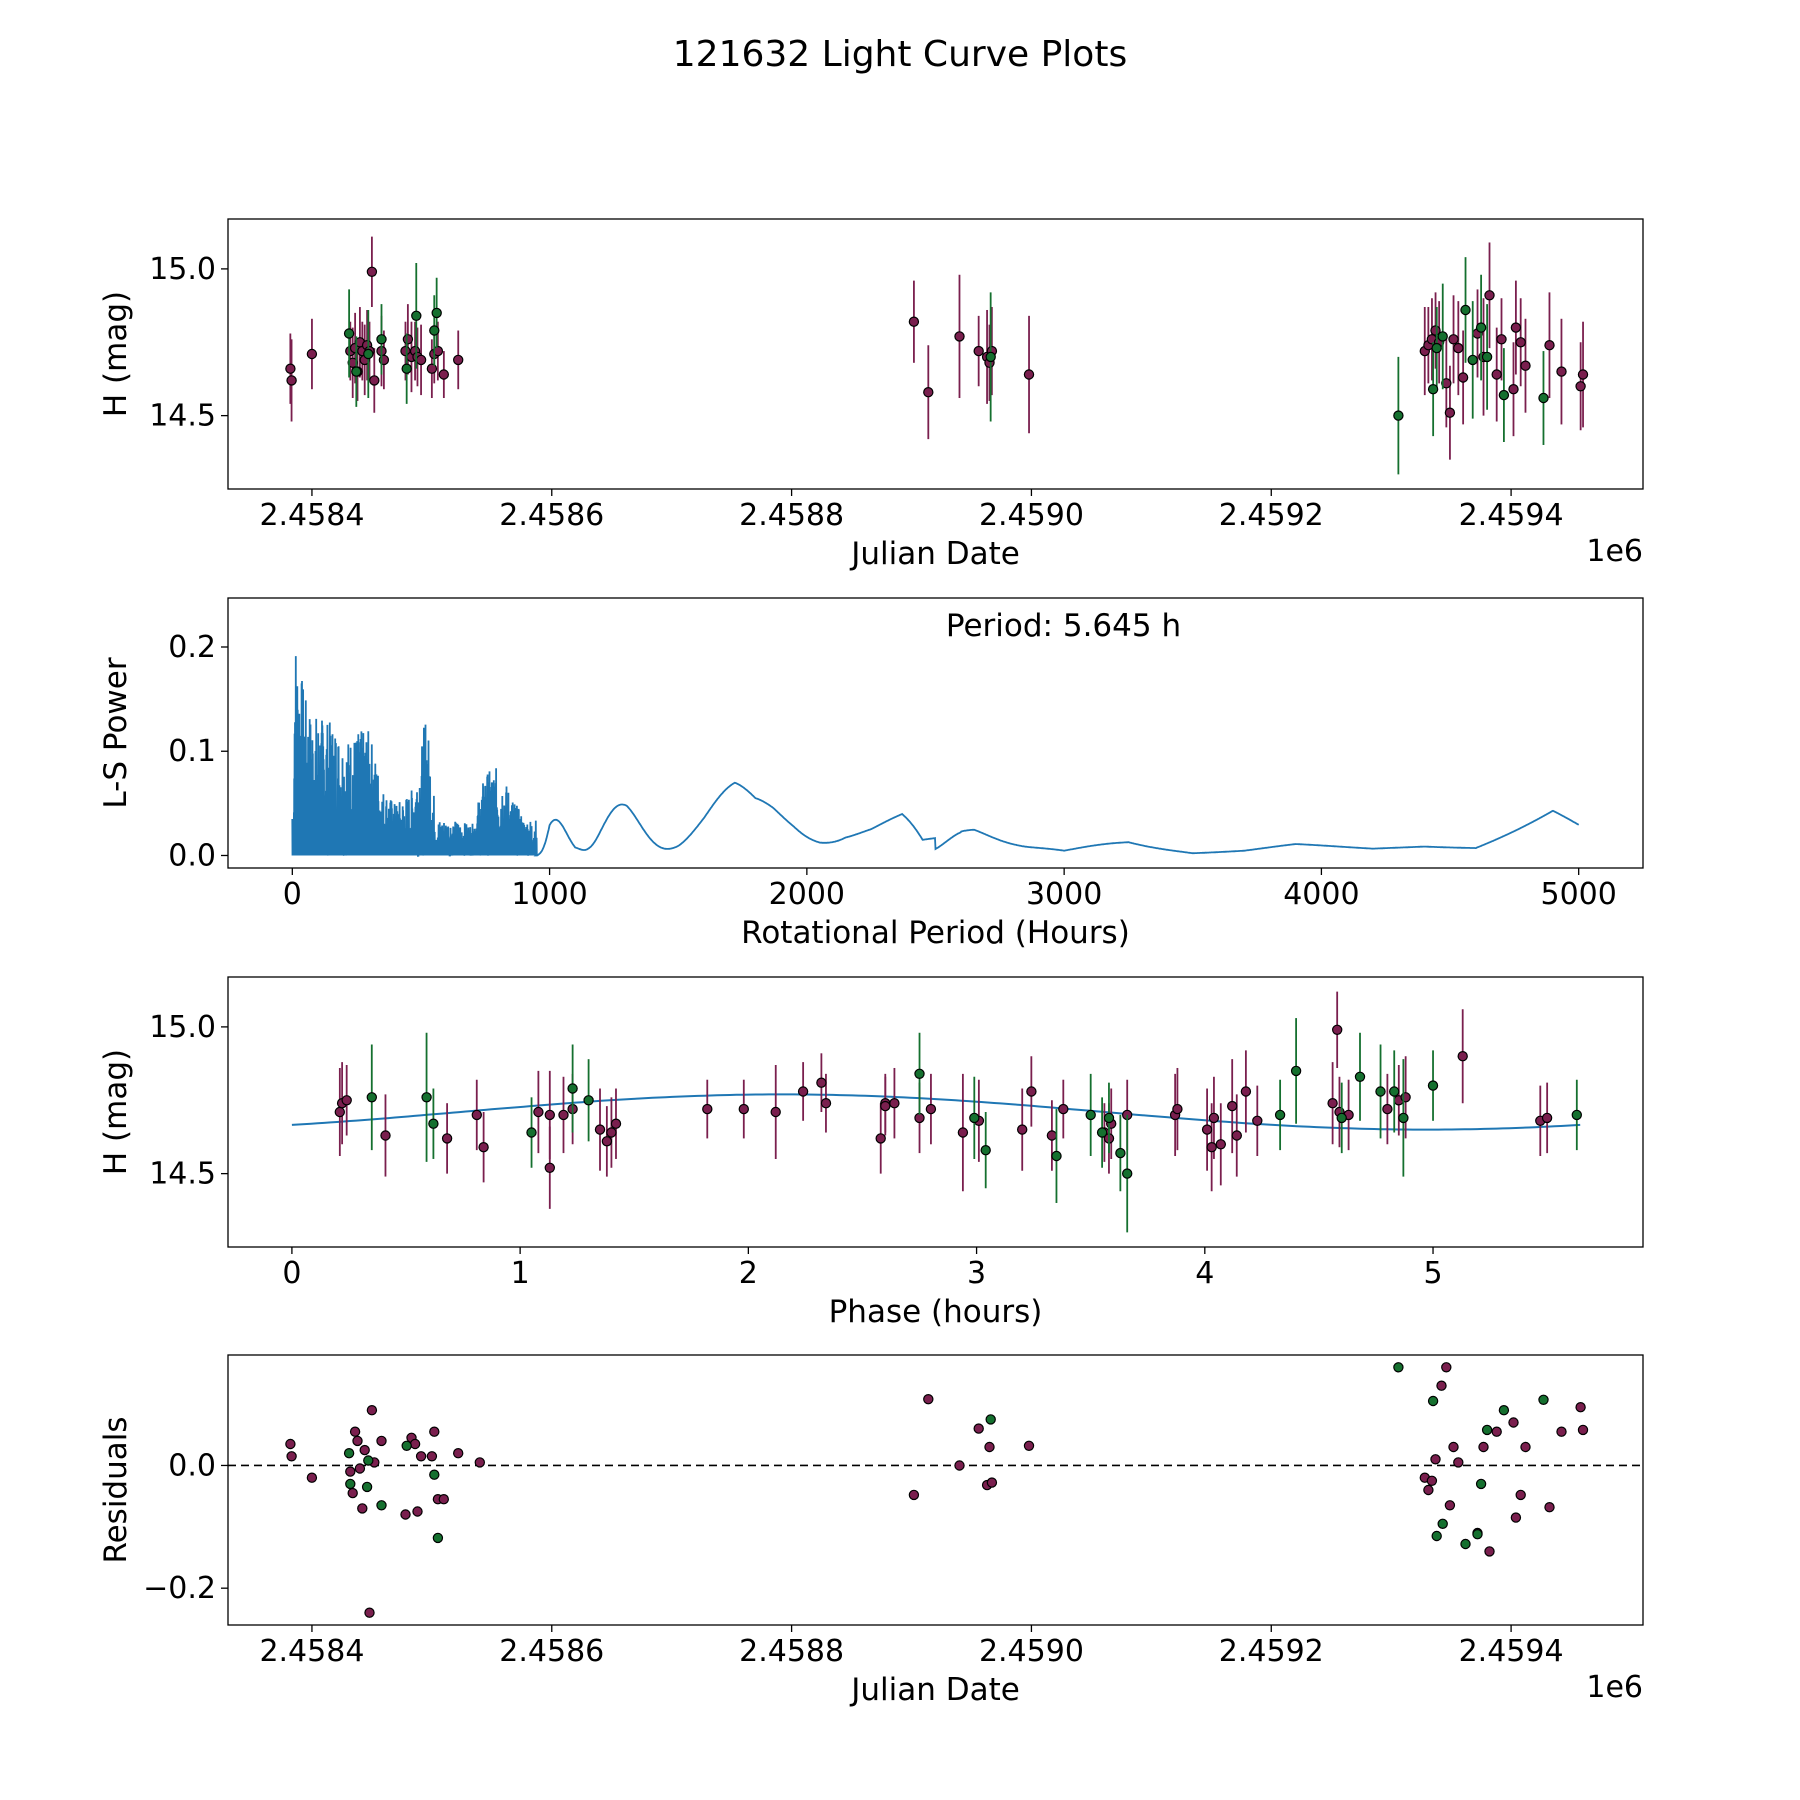 The image size is (1800, 1800). I want to click on y-tick-label: 0.2, so click(192, 647).